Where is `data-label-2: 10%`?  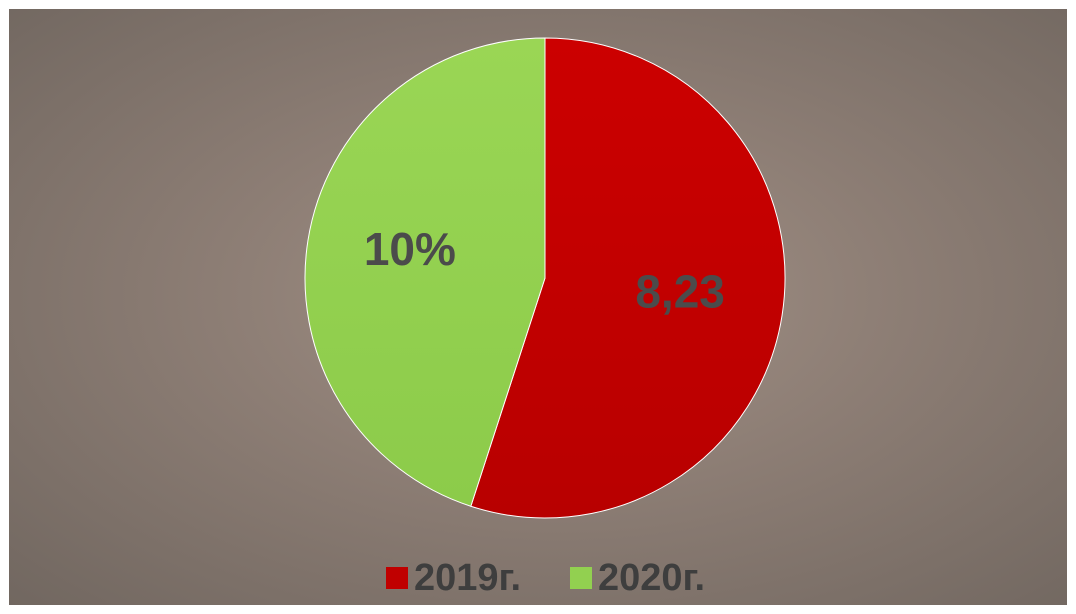 data-label-2: 10% is located at coordinates (410, 249).